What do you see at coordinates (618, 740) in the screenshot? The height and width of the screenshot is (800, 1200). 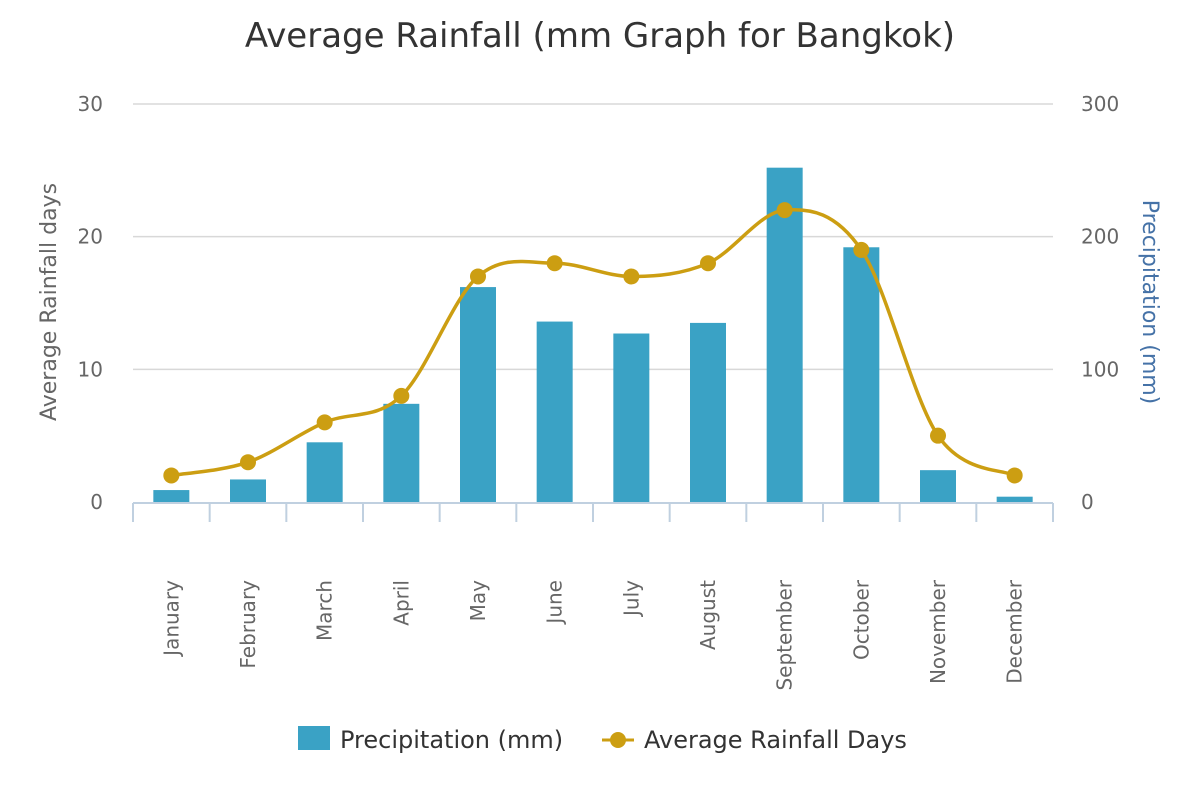 I see `legend-swatch-rainfall-days-marker` at bounding box center [618, 740].